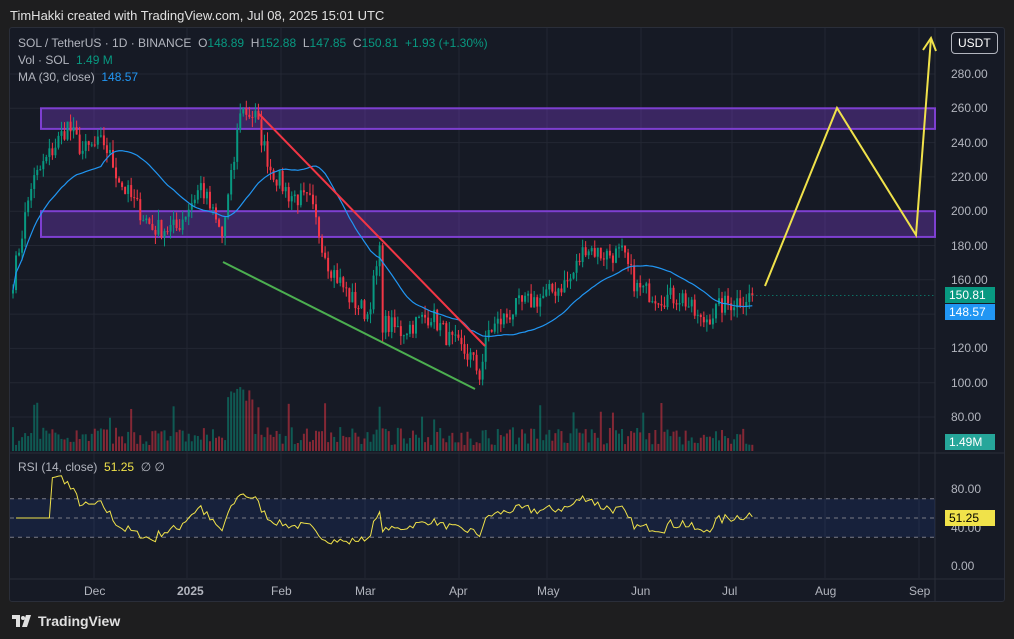 The image size is (1014, 639). I want to click on rsi-line, so click(384, 510).